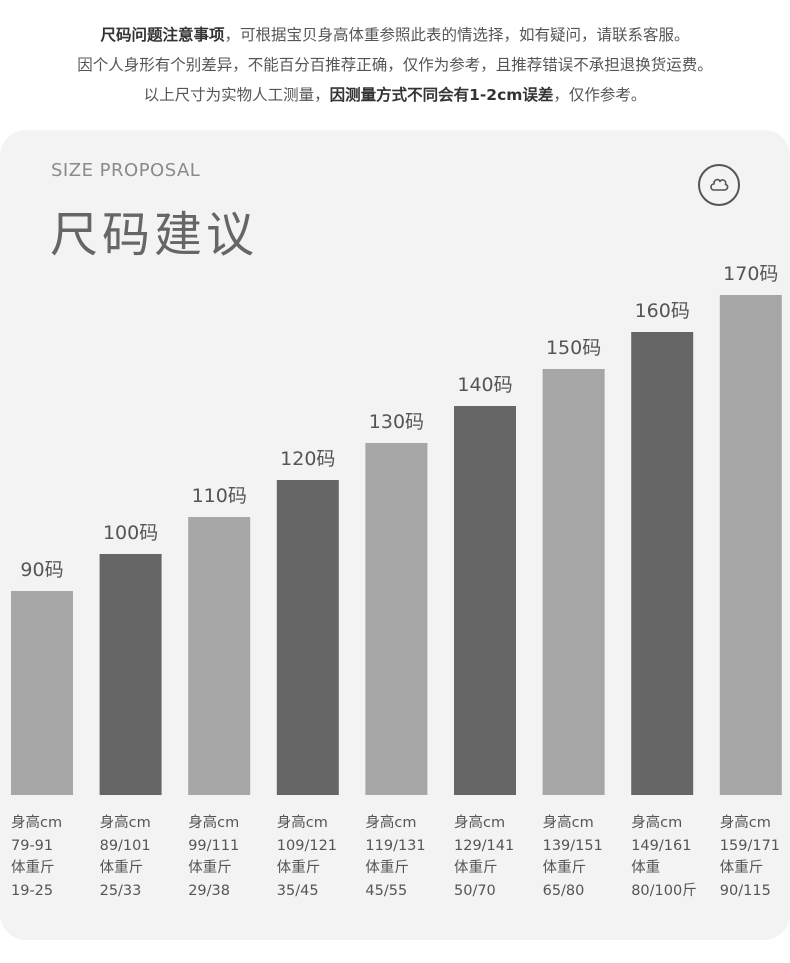 The width and height of the screenshot is (790, 963). I want to click on size-info-weight: 80/100斤, so click(664, 891).